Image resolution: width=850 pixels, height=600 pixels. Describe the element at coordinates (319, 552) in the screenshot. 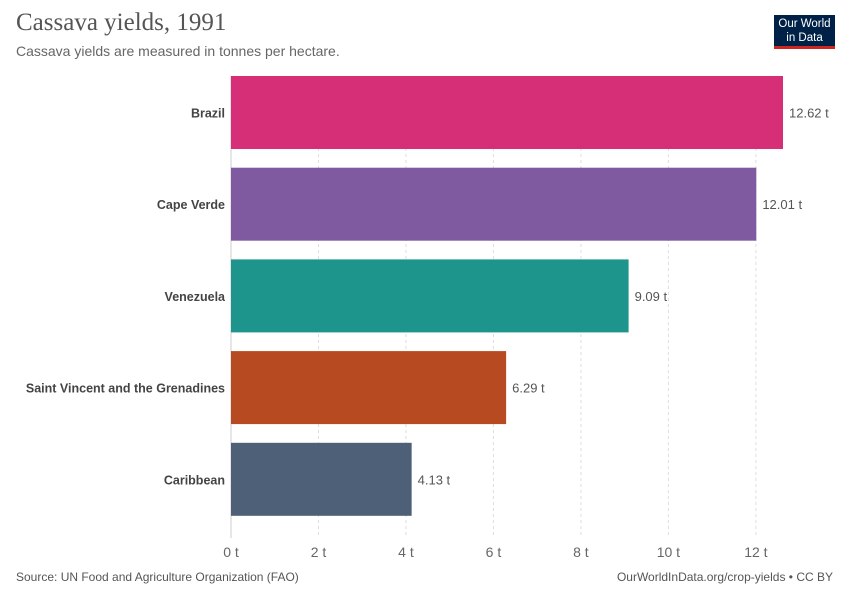

I see `x-tick-label: 2 t` at that location.